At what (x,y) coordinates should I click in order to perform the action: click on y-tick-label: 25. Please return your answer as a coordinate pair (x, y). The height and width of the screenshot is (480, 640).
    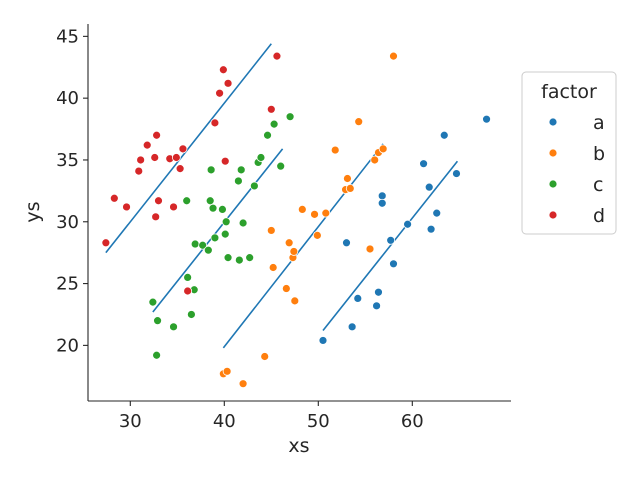
    Looking at the image, I should click on (67, 284).